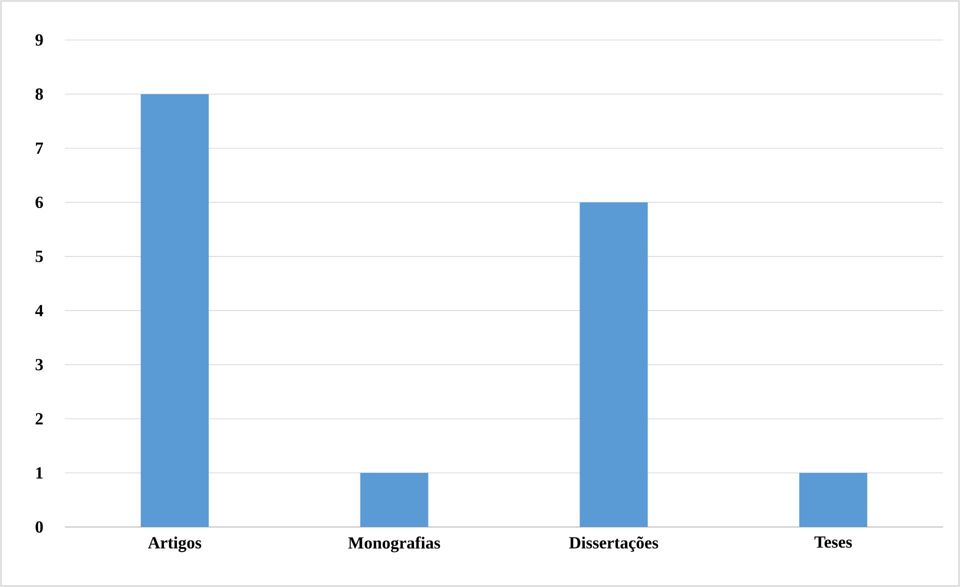  I want to click on y-tick-label: 1, so click(39, 472).